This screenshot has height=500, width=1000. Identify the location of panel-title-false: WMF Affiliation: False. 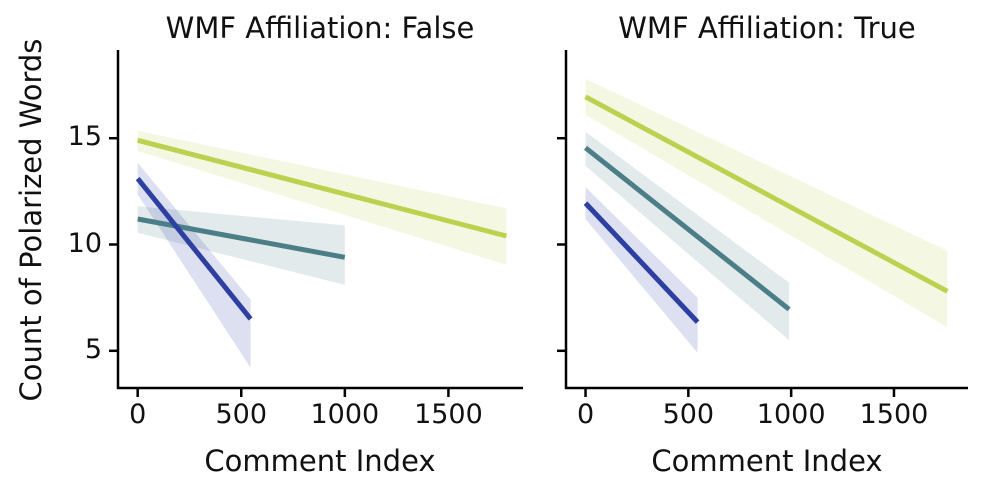
(320, 28).